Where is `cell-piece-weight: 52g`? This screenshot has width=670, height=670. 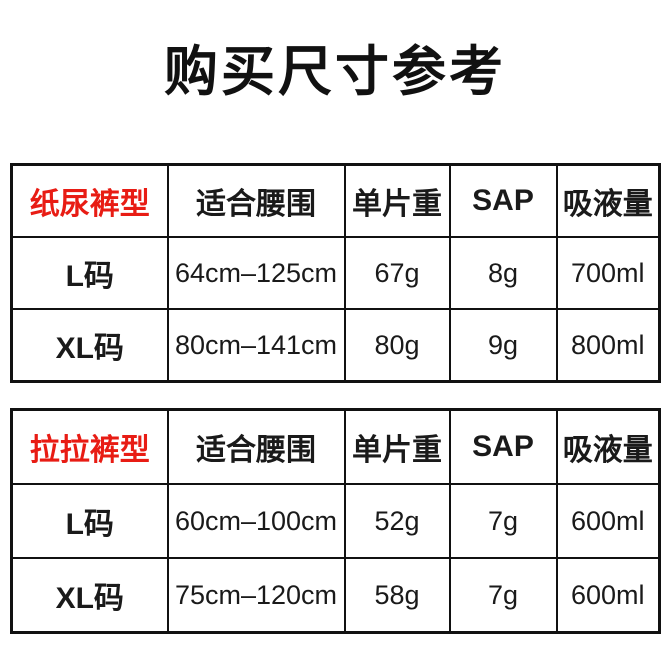
cell-piece-weight: 52g is located at coordinates (397, 521).